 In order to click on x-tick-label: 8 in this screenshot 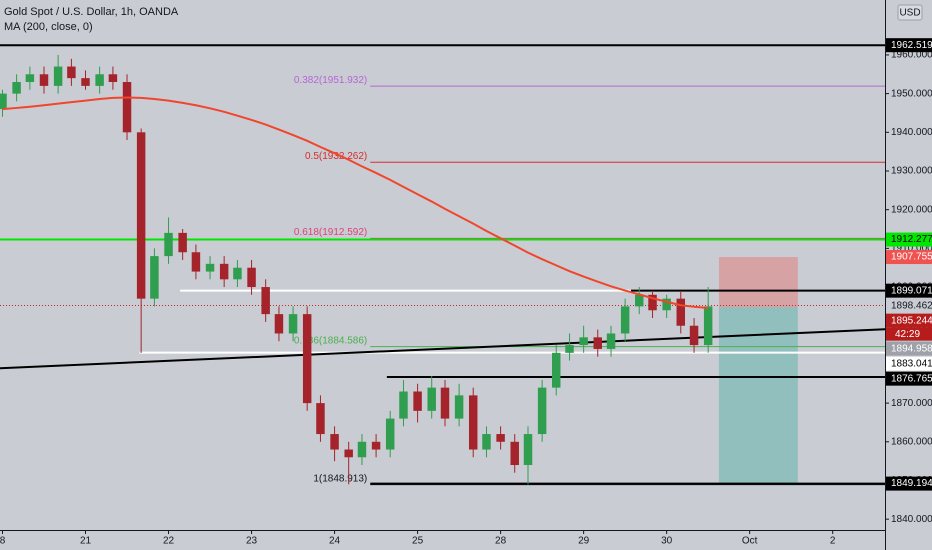, I will do `click(3, 541)`.